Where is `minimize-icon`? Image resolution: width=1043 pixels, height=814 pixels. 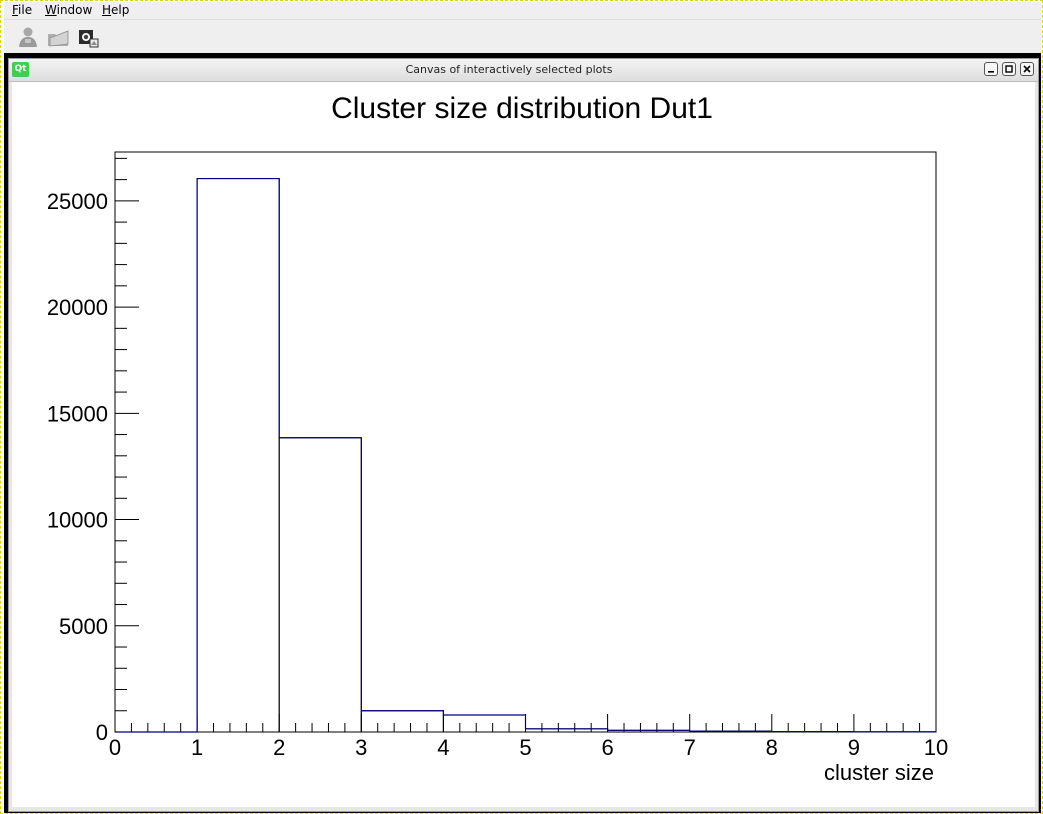
minimize-icon is located at coordinates (991, 72).